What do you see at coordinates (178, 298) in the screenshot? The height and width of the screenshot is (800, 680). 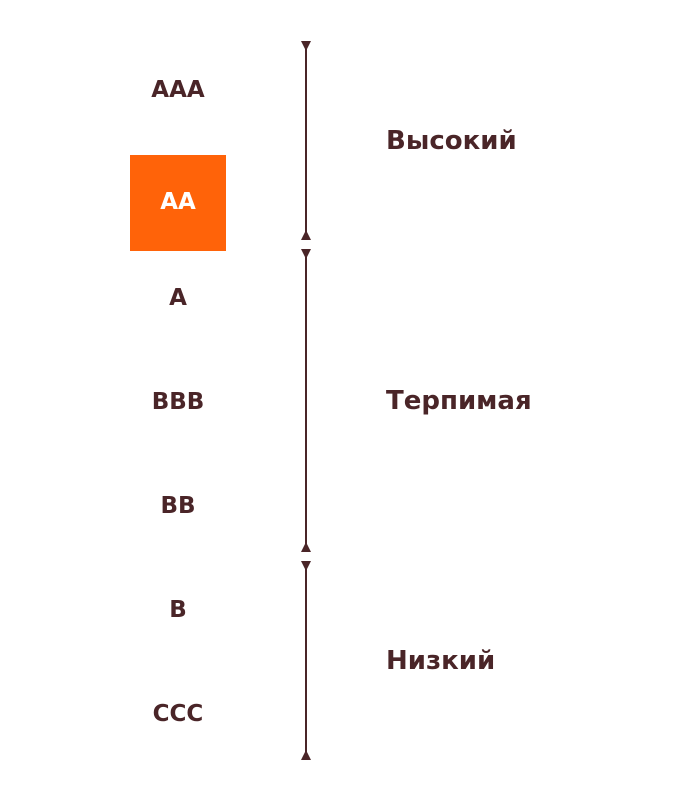 I see `rating-label-a: A` at bounding box center [178, 298].